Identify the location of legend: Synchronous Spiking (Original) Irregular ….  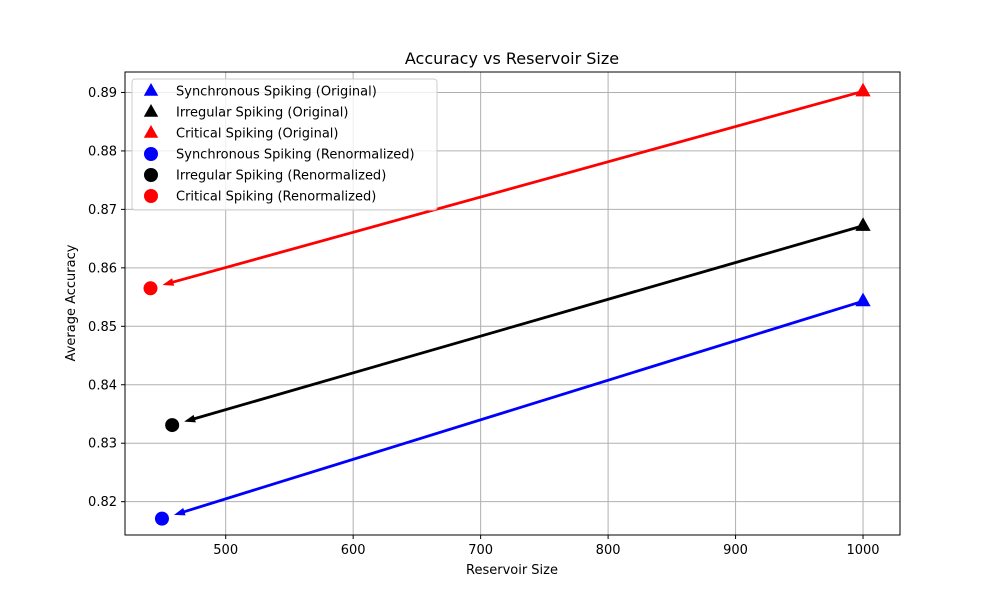
(284, 144).